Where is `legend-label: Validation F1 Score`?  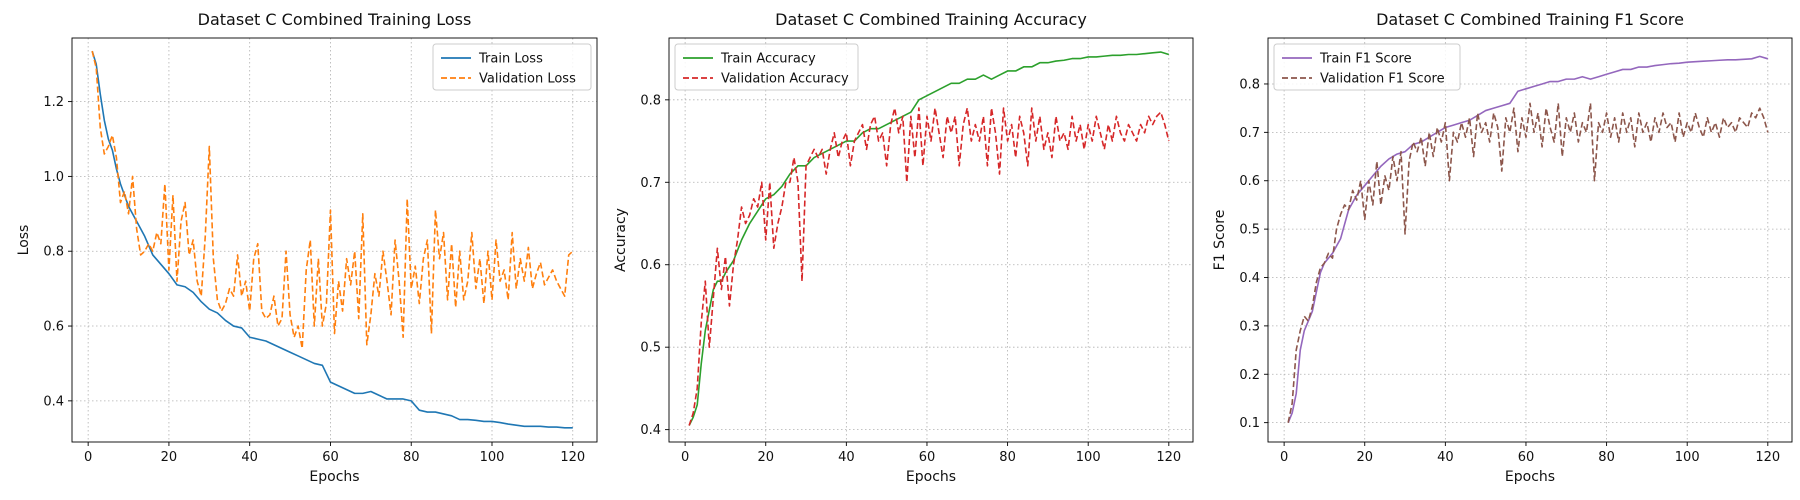 legend-label: Validation F1 Score is located at coordinates (1382, 79).